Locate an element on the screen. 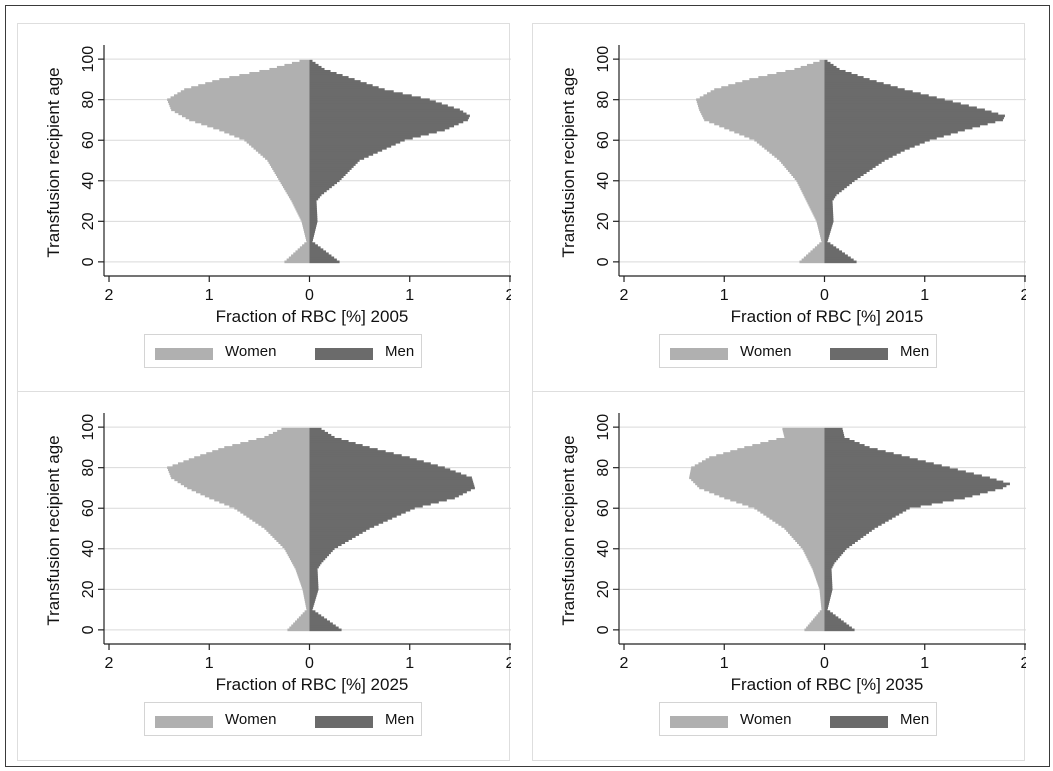 The width and height of the screenshot is (1053, 771). legend-label-men: Men is located at coordinates (915, 719).